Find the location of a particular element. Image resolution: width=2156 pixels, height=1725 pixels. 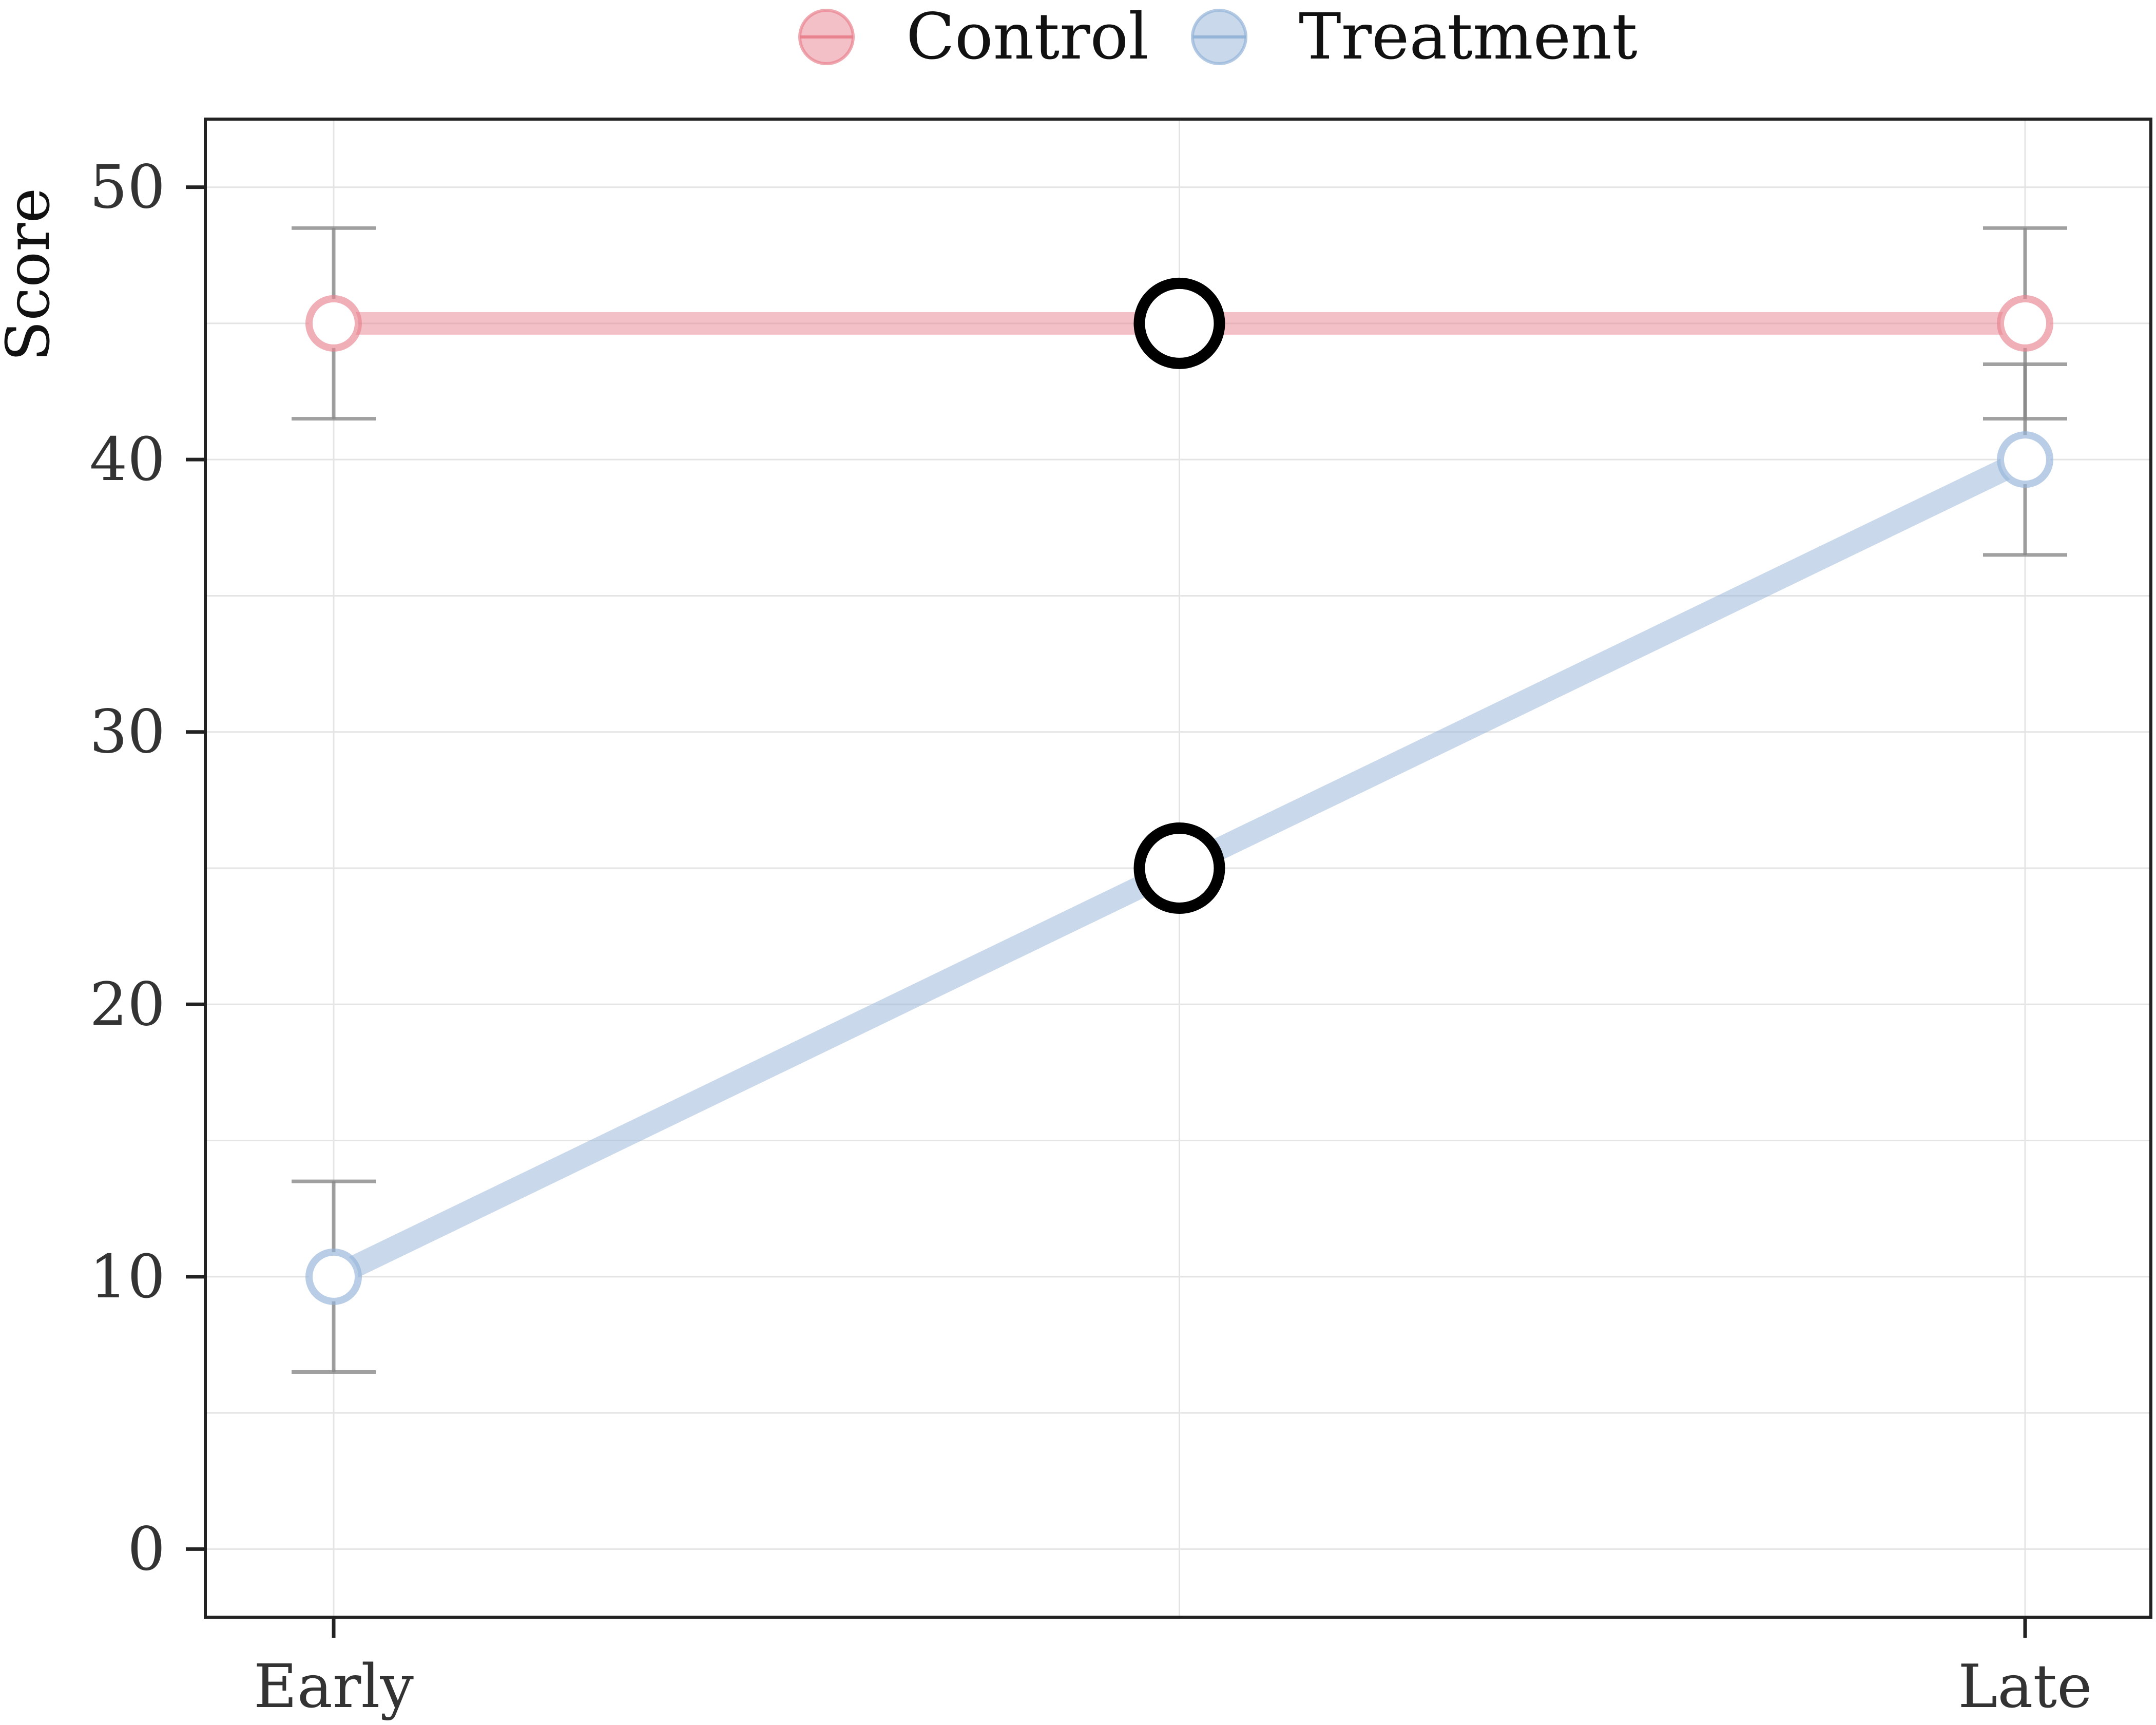

highlight-point-treatment is located at coordinates (1179, 868).